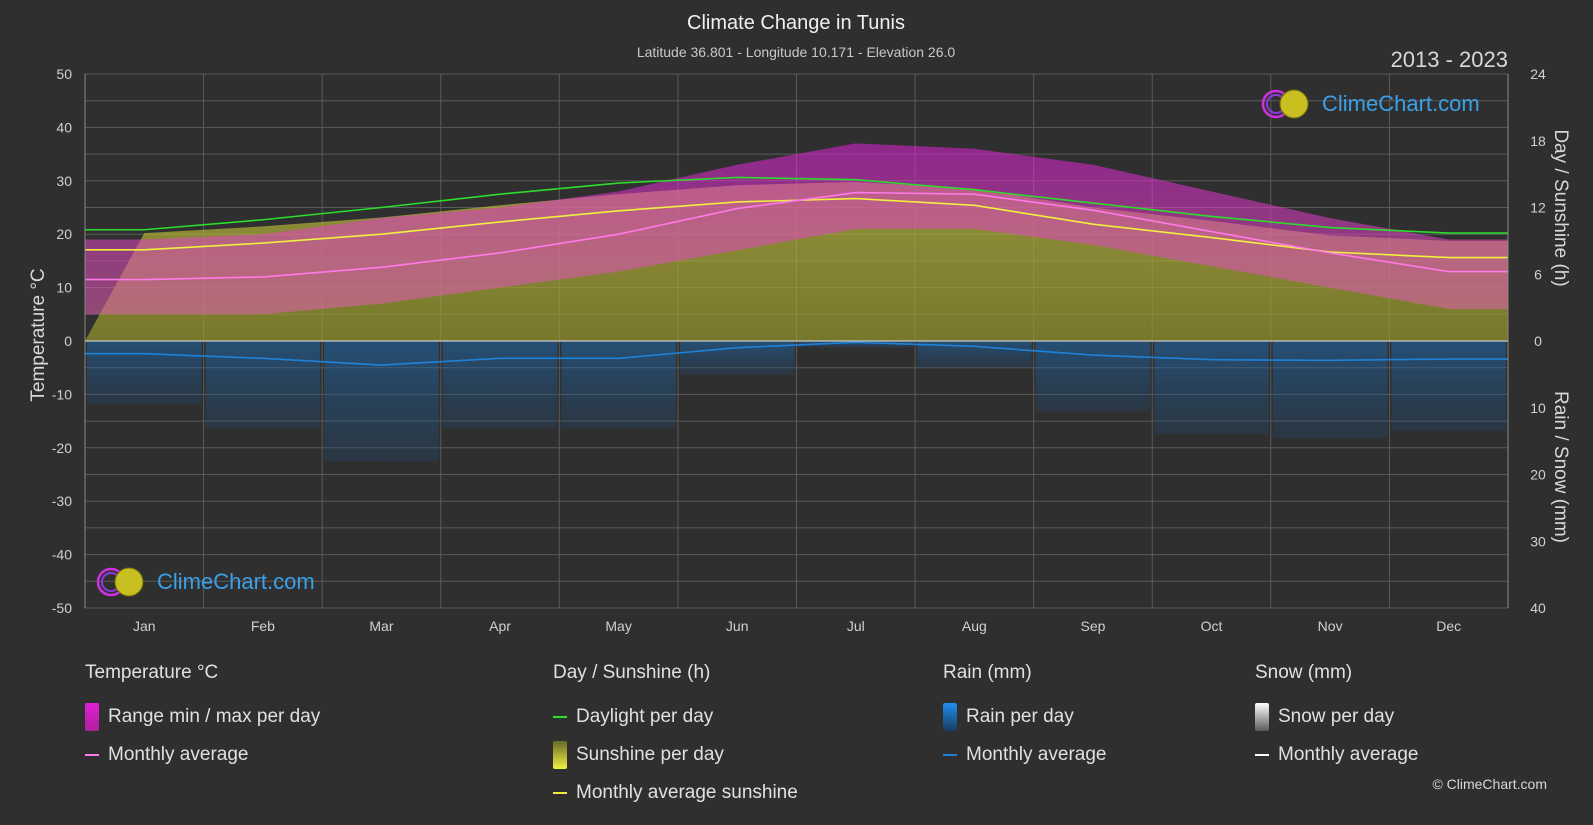 This screenshot has width=1593, height=825. What do you see at coordinates (675, 755) in the screenshot?
I see `legend-item: Sunshine per day` at bounding box center [675, 755].